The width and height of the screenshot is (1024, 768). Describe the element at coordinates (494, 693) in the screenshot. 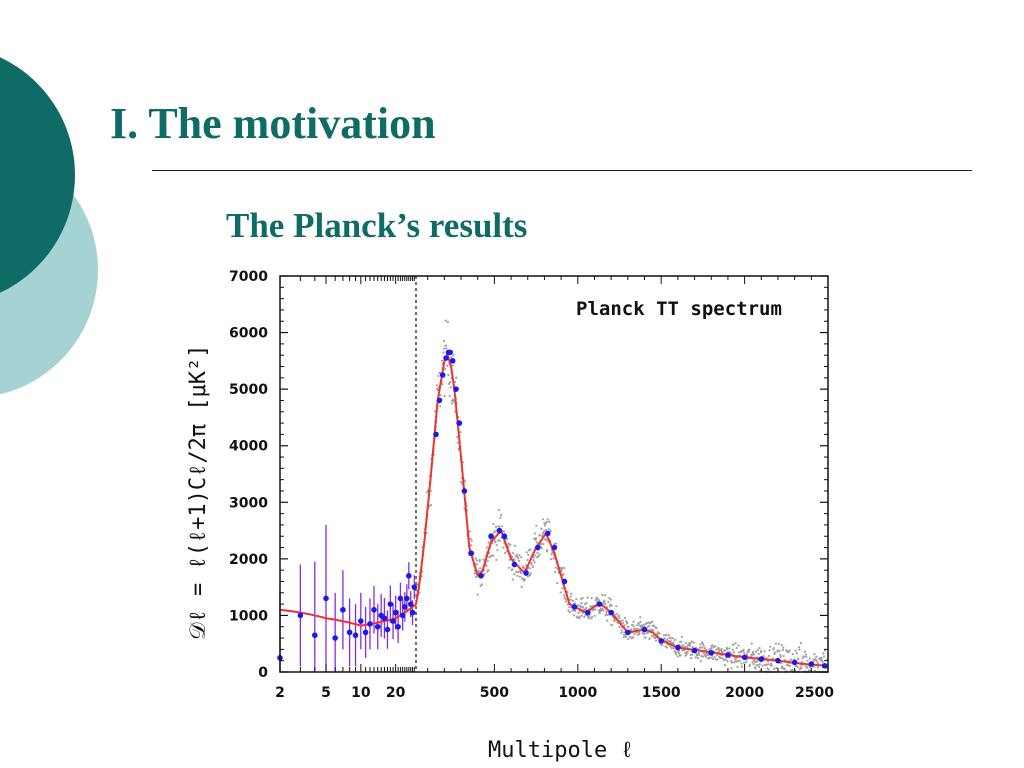

I see `x-tick-label: 500` at that location.